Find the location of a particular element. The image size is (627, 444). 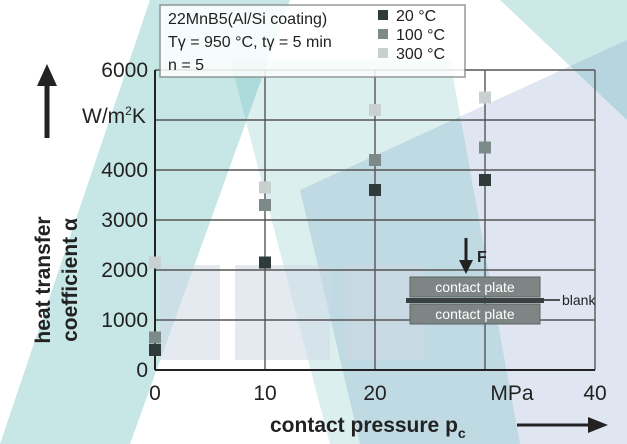

legend-entries: 20 °C 100 °C 300 °C is located at coordinates (411, 35).